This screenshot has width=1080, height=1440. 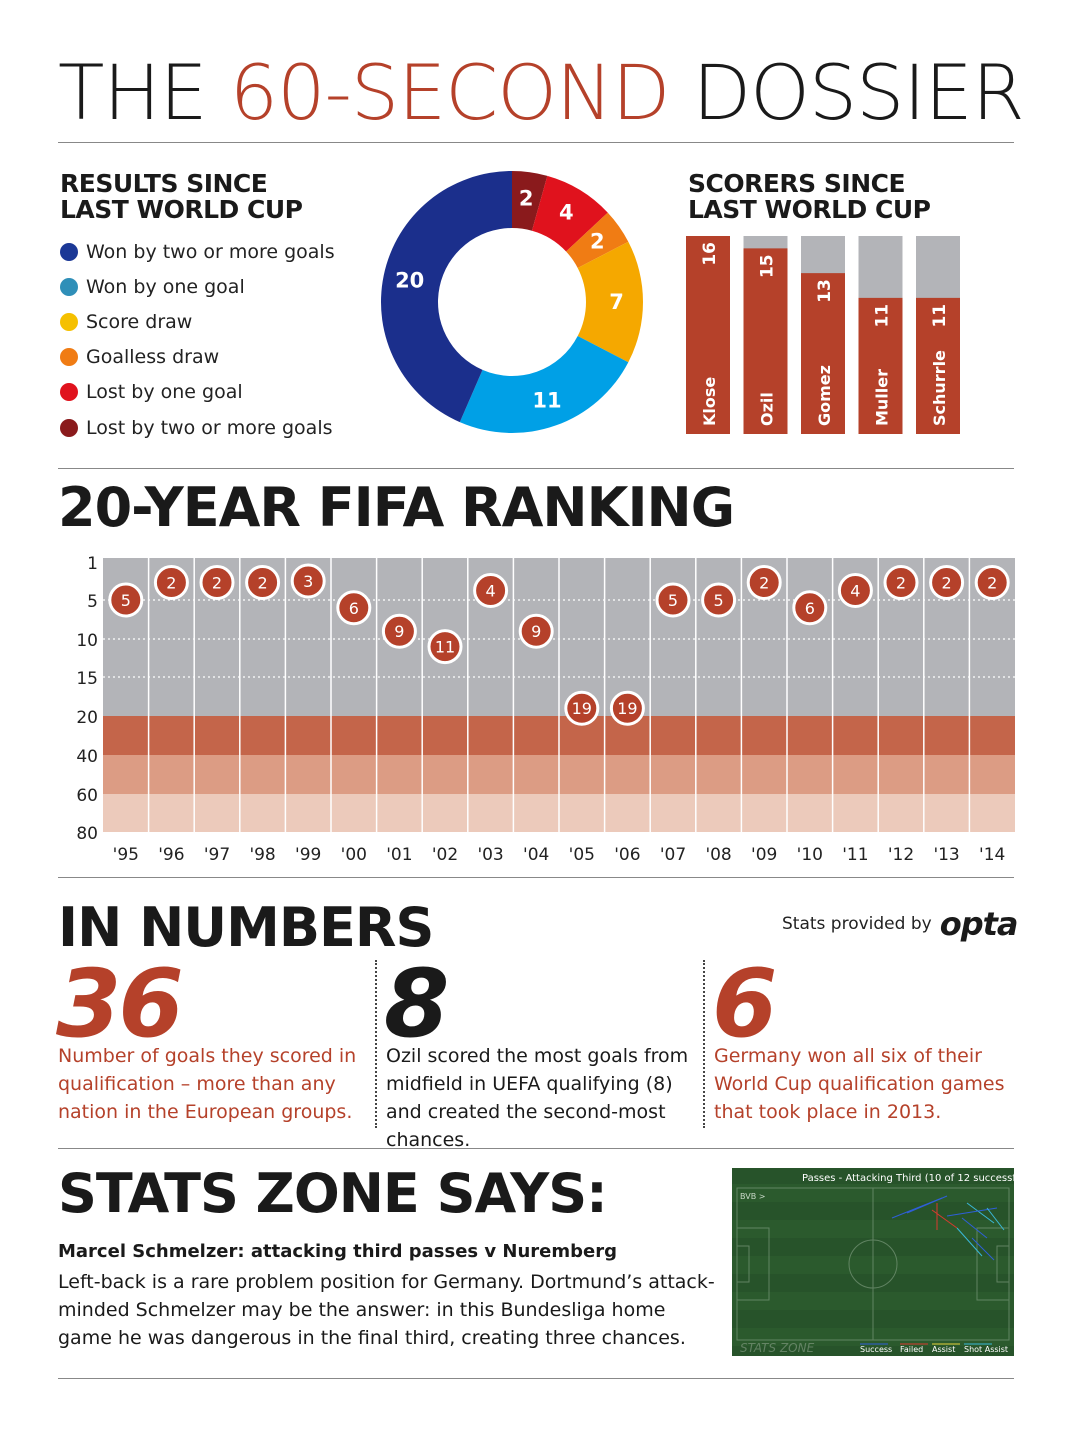 I want to click on ranking-x-tick: '95, so click(x=126, y=855).